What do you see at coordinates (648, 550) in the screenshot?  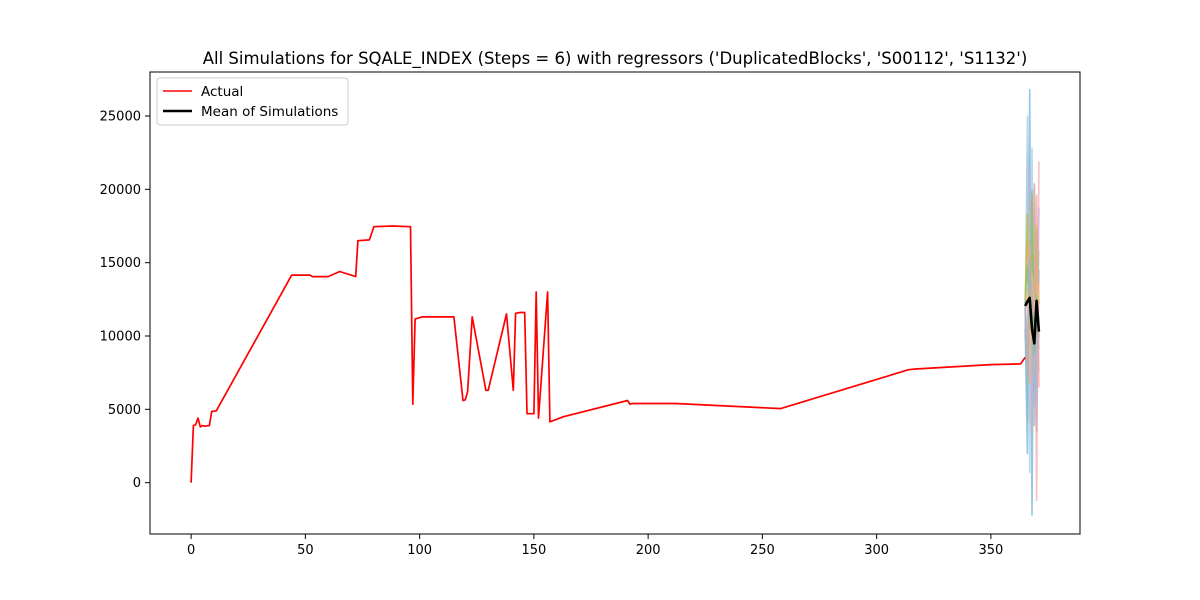 I see `x-tick-label: 200` at bounding box center [648, 550].